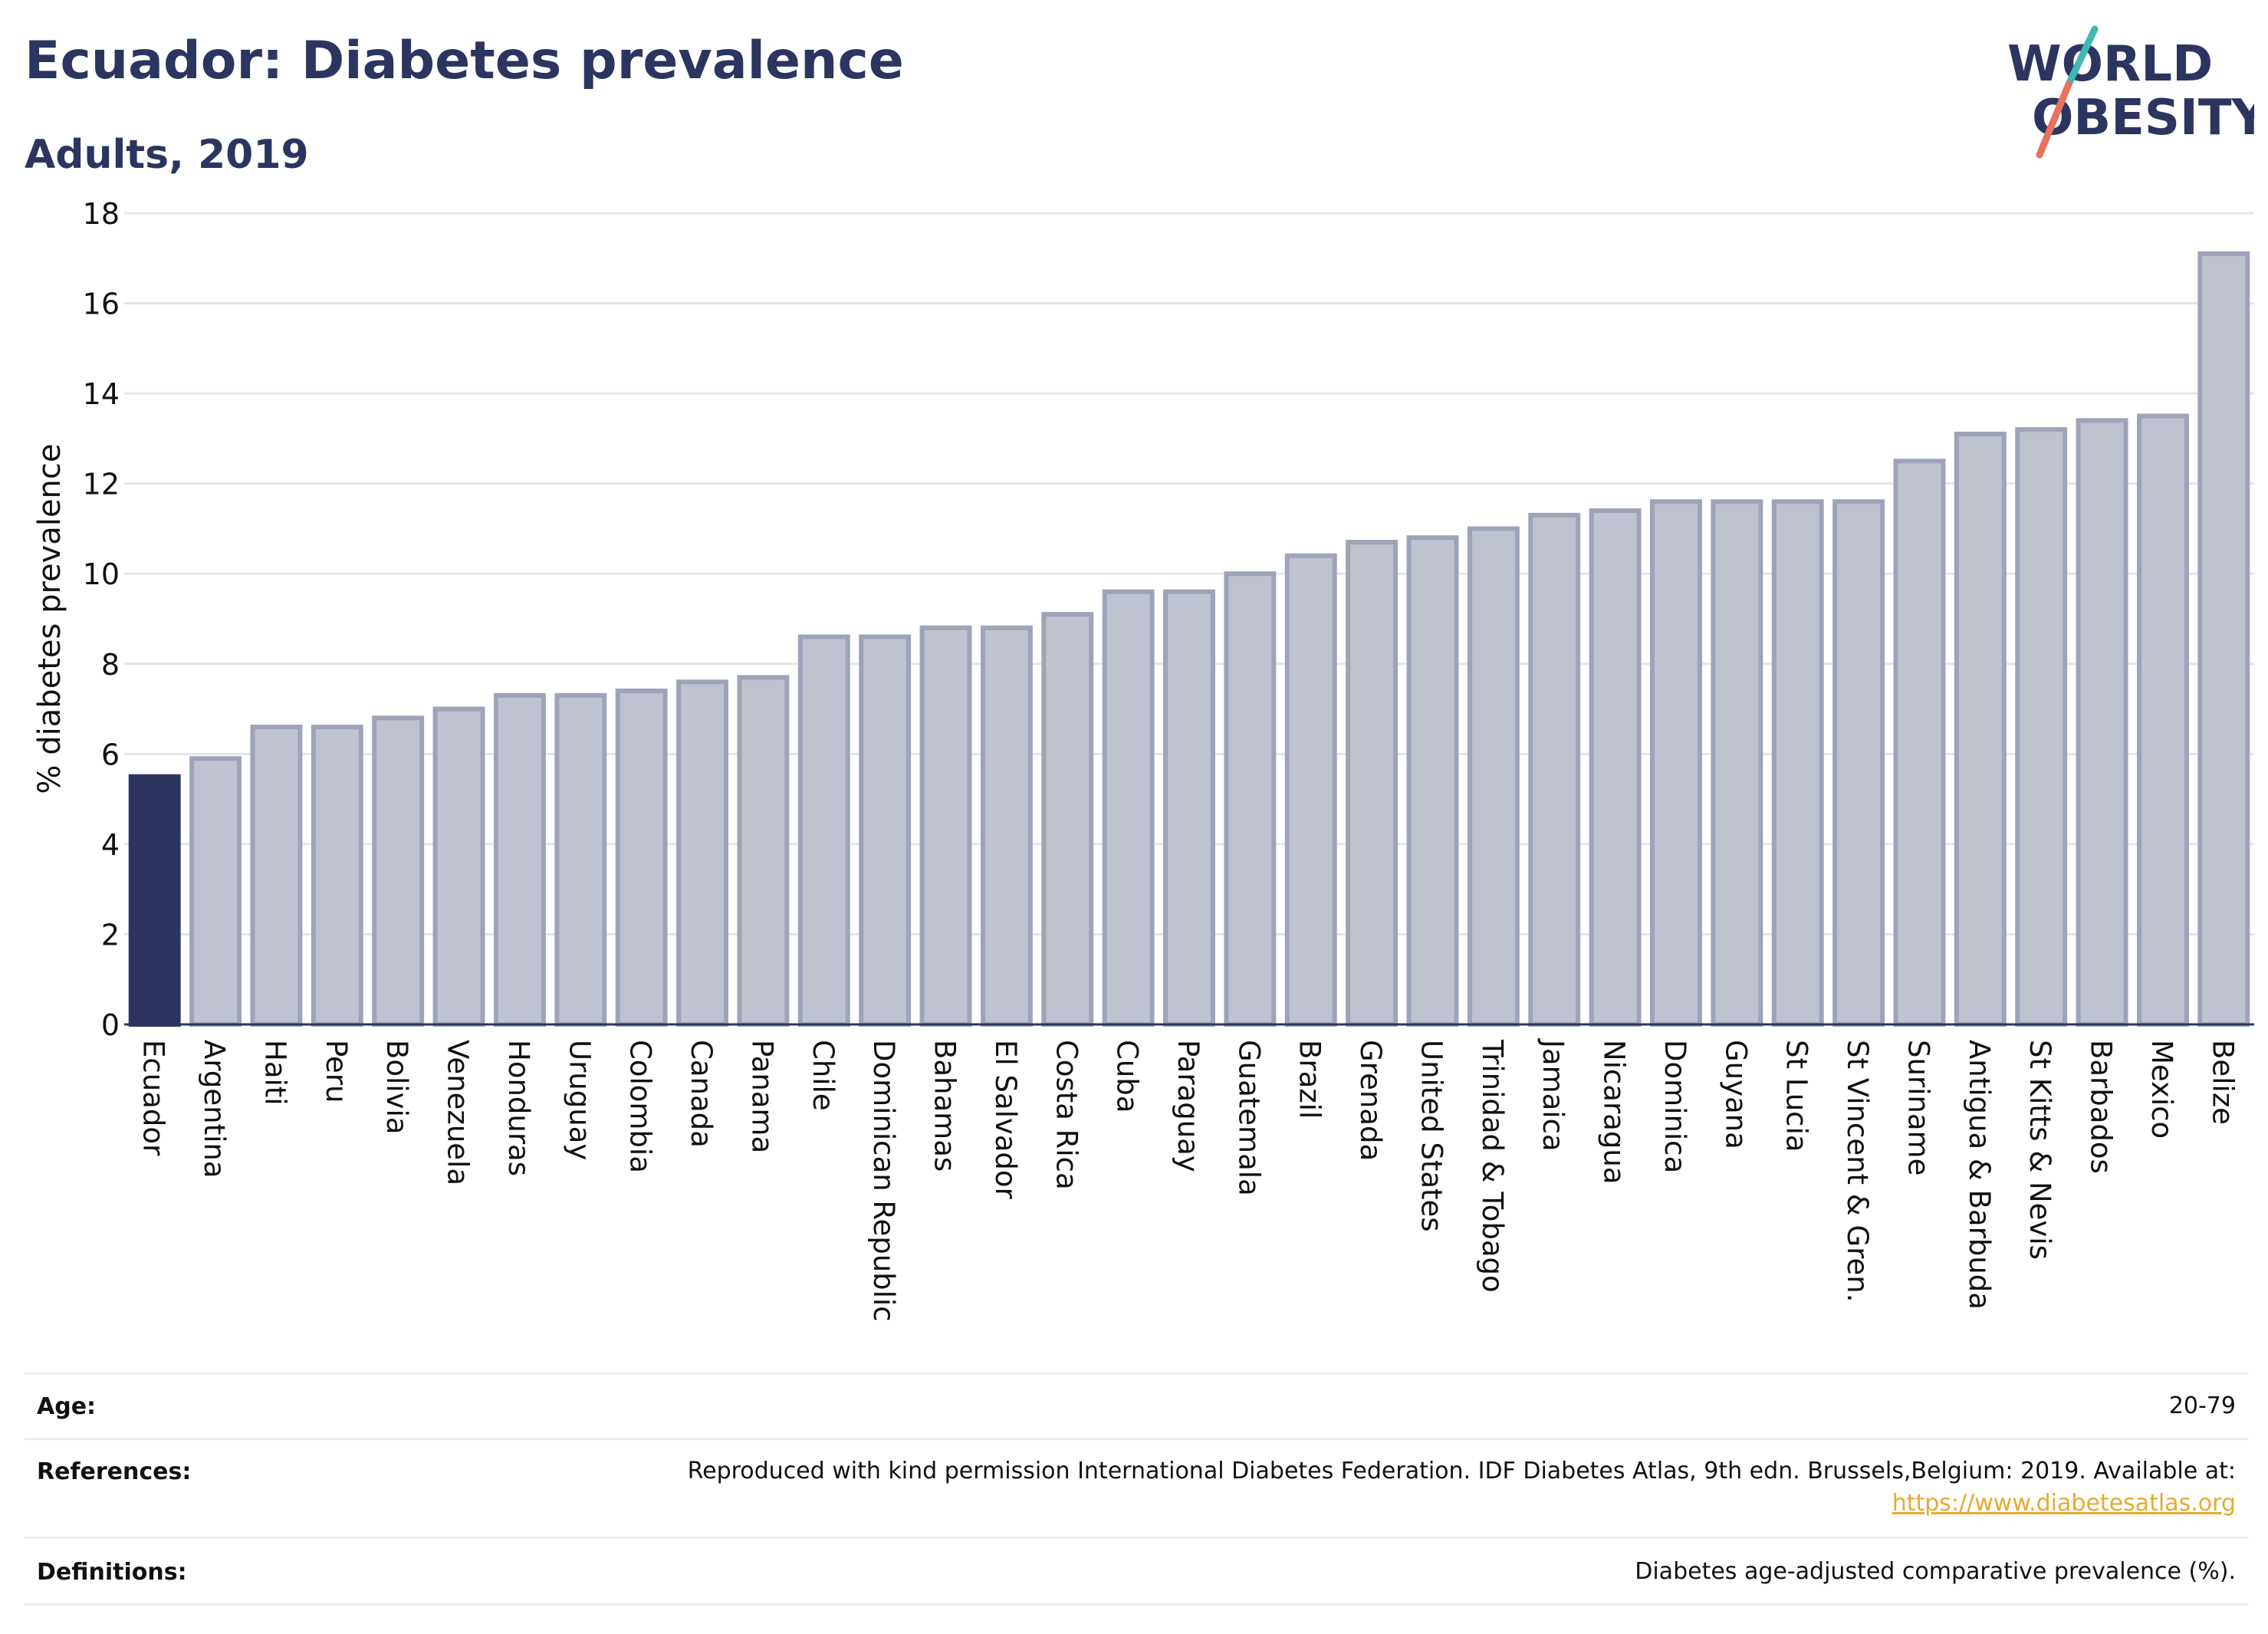 This screenshot has height=1634, width=2268. What do you see at coordinates (1128, 808) in the screenshot?
I see `bar-cuba` at bounding box center [1128, 808].